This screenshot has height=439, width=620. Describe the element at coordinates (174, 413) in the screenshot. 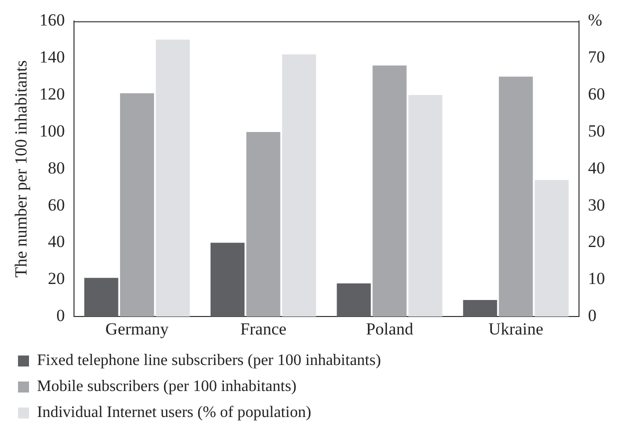

I see `legend-label: Individual Internet users (% of population)` at that location.